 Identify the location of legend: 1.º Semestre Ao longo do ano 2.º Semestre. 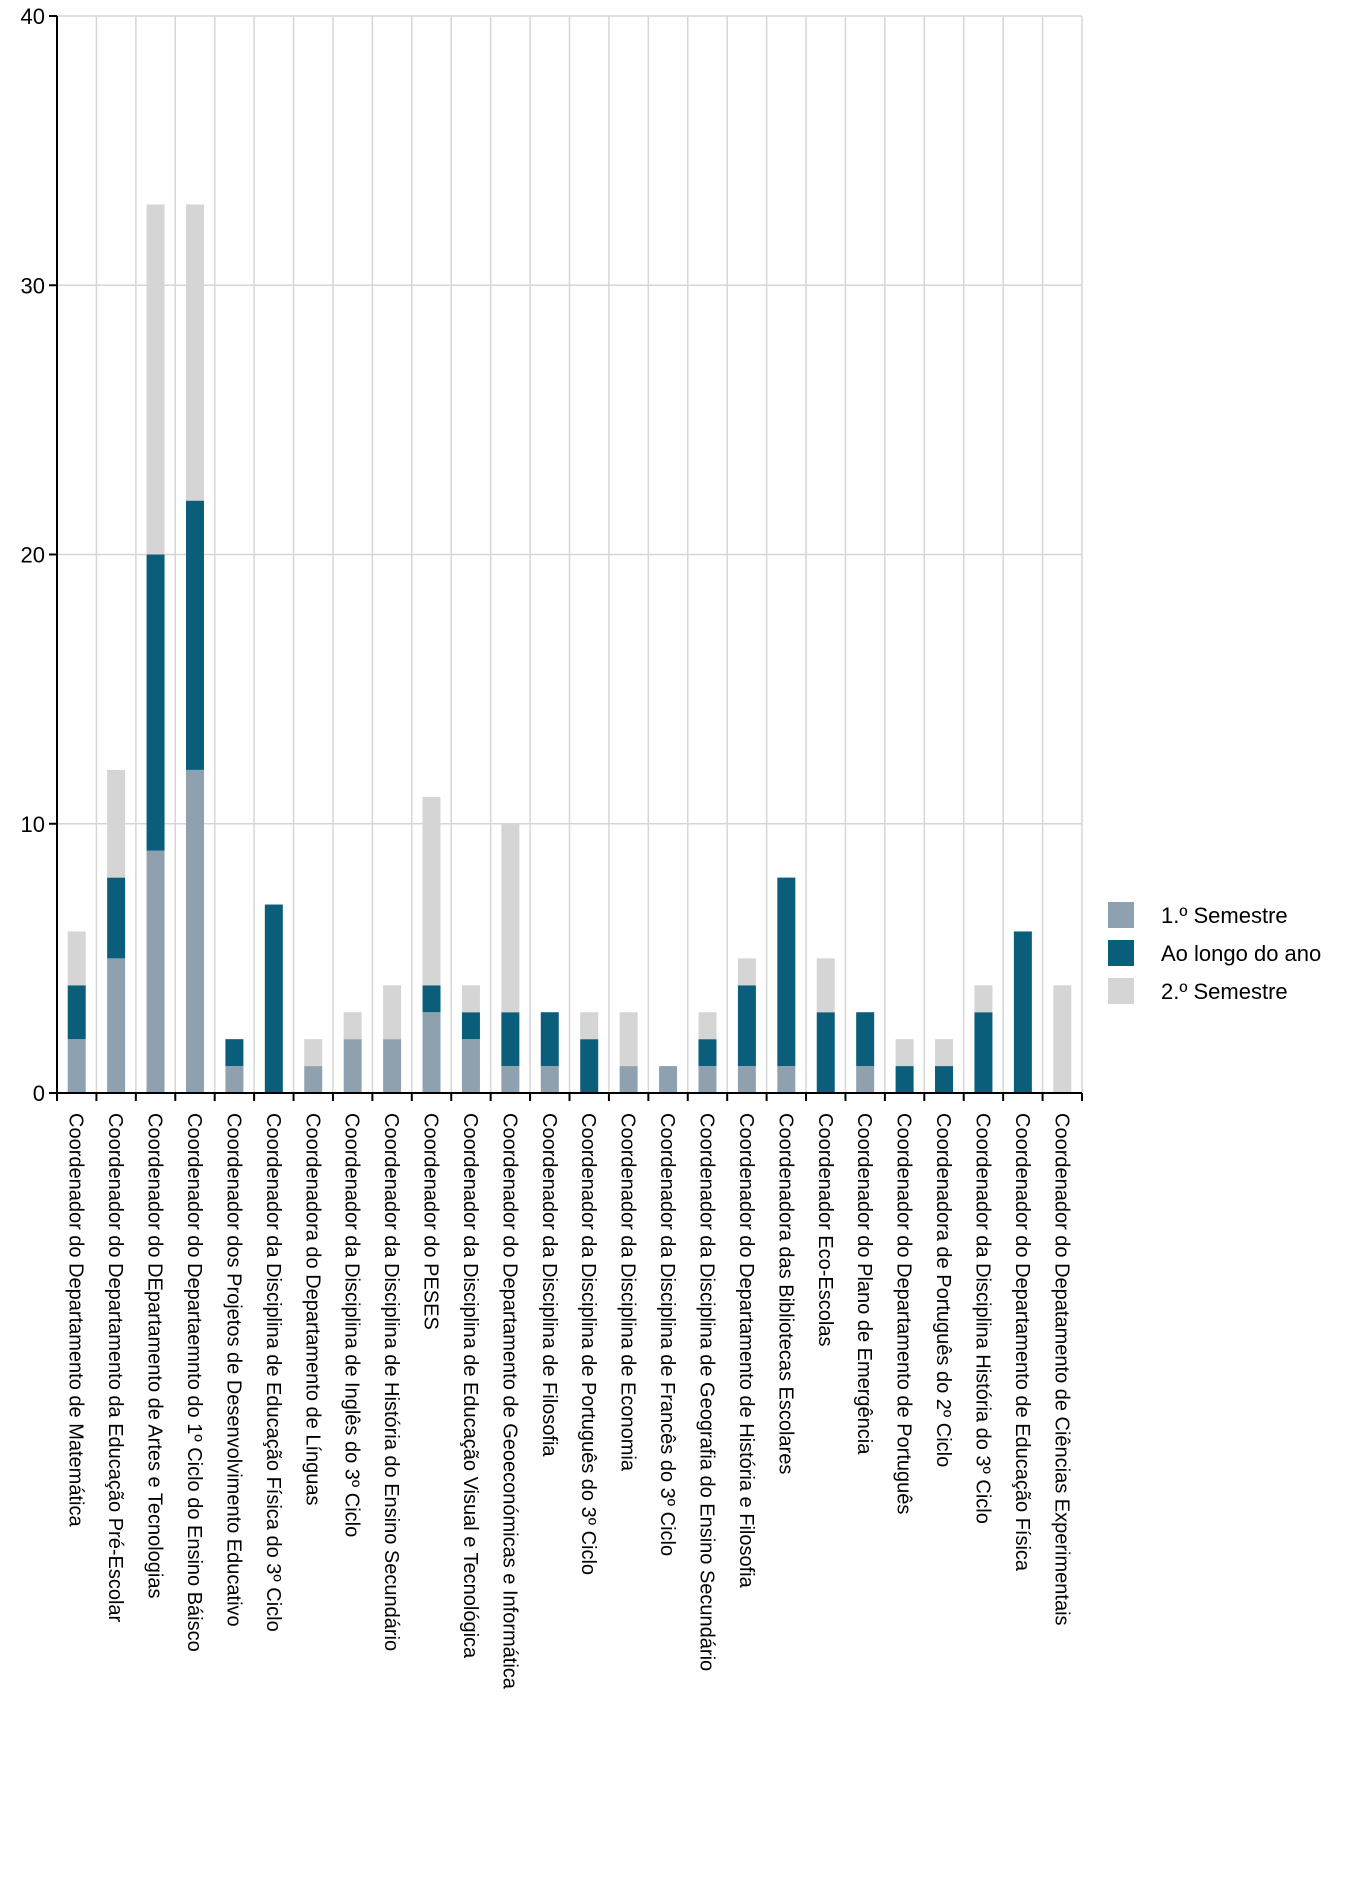
(1214, 953).